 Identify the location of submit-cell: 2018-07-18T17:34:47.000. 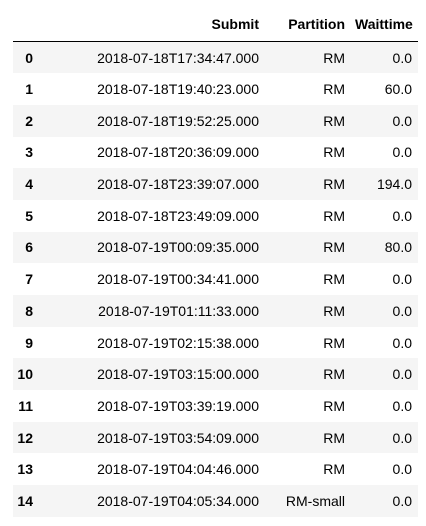
(178, 57).